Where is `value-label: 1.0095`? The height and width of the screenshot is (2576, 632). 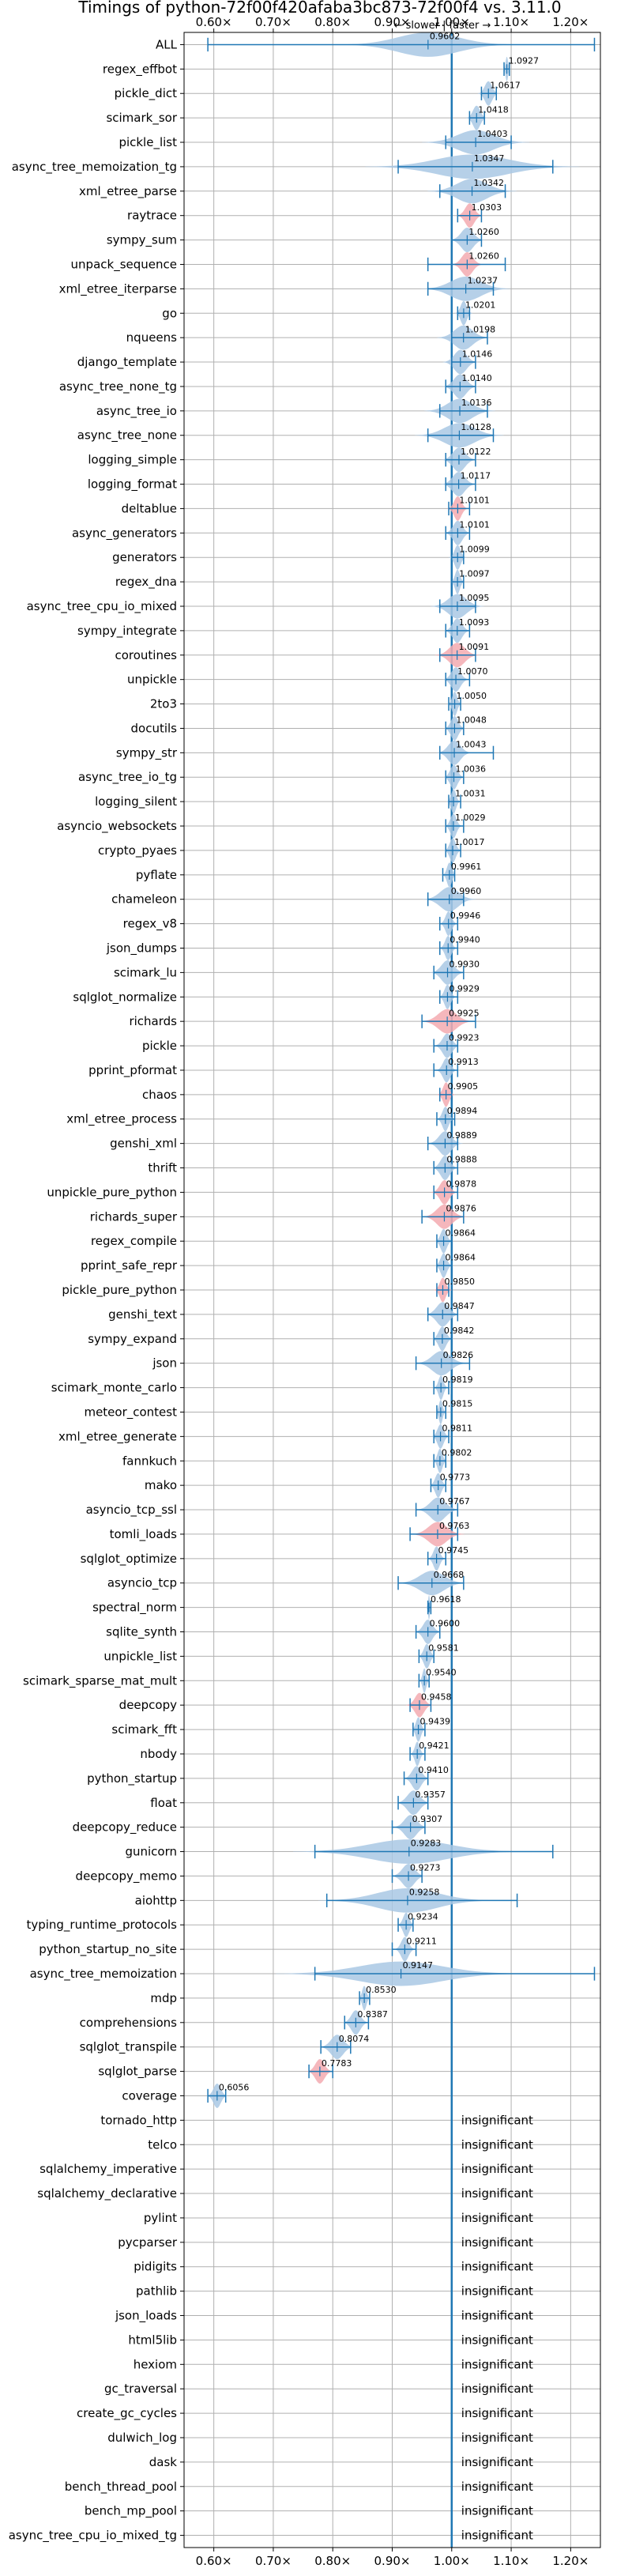 value-label: 1.0095 is located at coordinates (474, 598).